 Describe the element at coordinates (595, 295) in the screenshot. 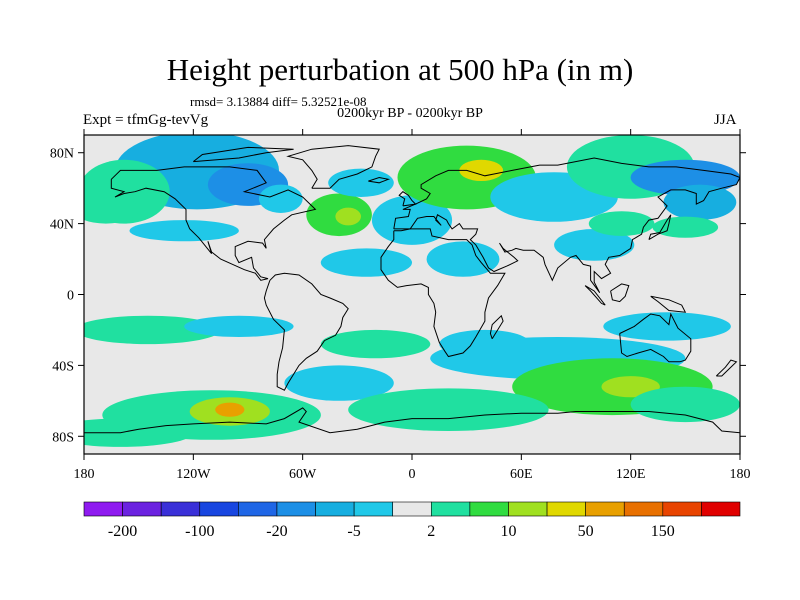

I see `indonesia-coast` at that location.